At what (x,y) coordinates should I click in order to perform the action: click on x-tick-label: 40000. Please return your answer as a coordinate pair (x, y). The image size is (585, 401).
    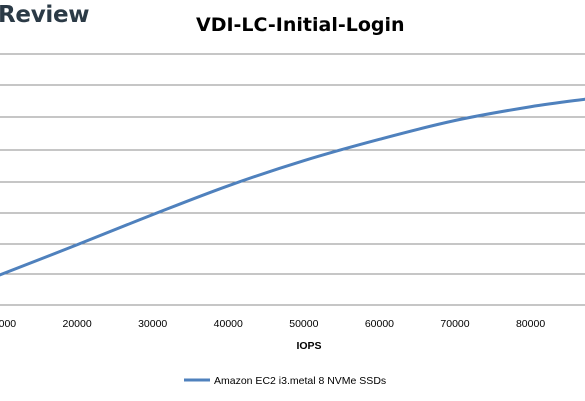
    Looking at the image, I should click on (228, 324).